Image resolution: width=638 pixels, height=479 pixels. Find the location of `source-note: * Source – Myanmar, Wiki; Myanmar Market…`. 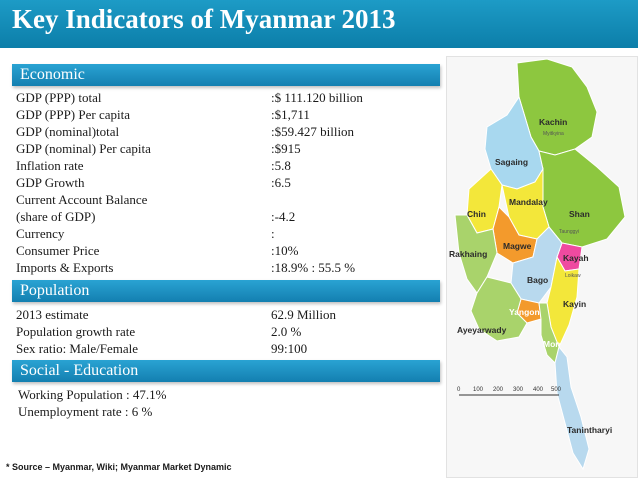

source-note: * Source – Myanmar, Wiki; Myanmar Market… is located at coordinates (119, 467).